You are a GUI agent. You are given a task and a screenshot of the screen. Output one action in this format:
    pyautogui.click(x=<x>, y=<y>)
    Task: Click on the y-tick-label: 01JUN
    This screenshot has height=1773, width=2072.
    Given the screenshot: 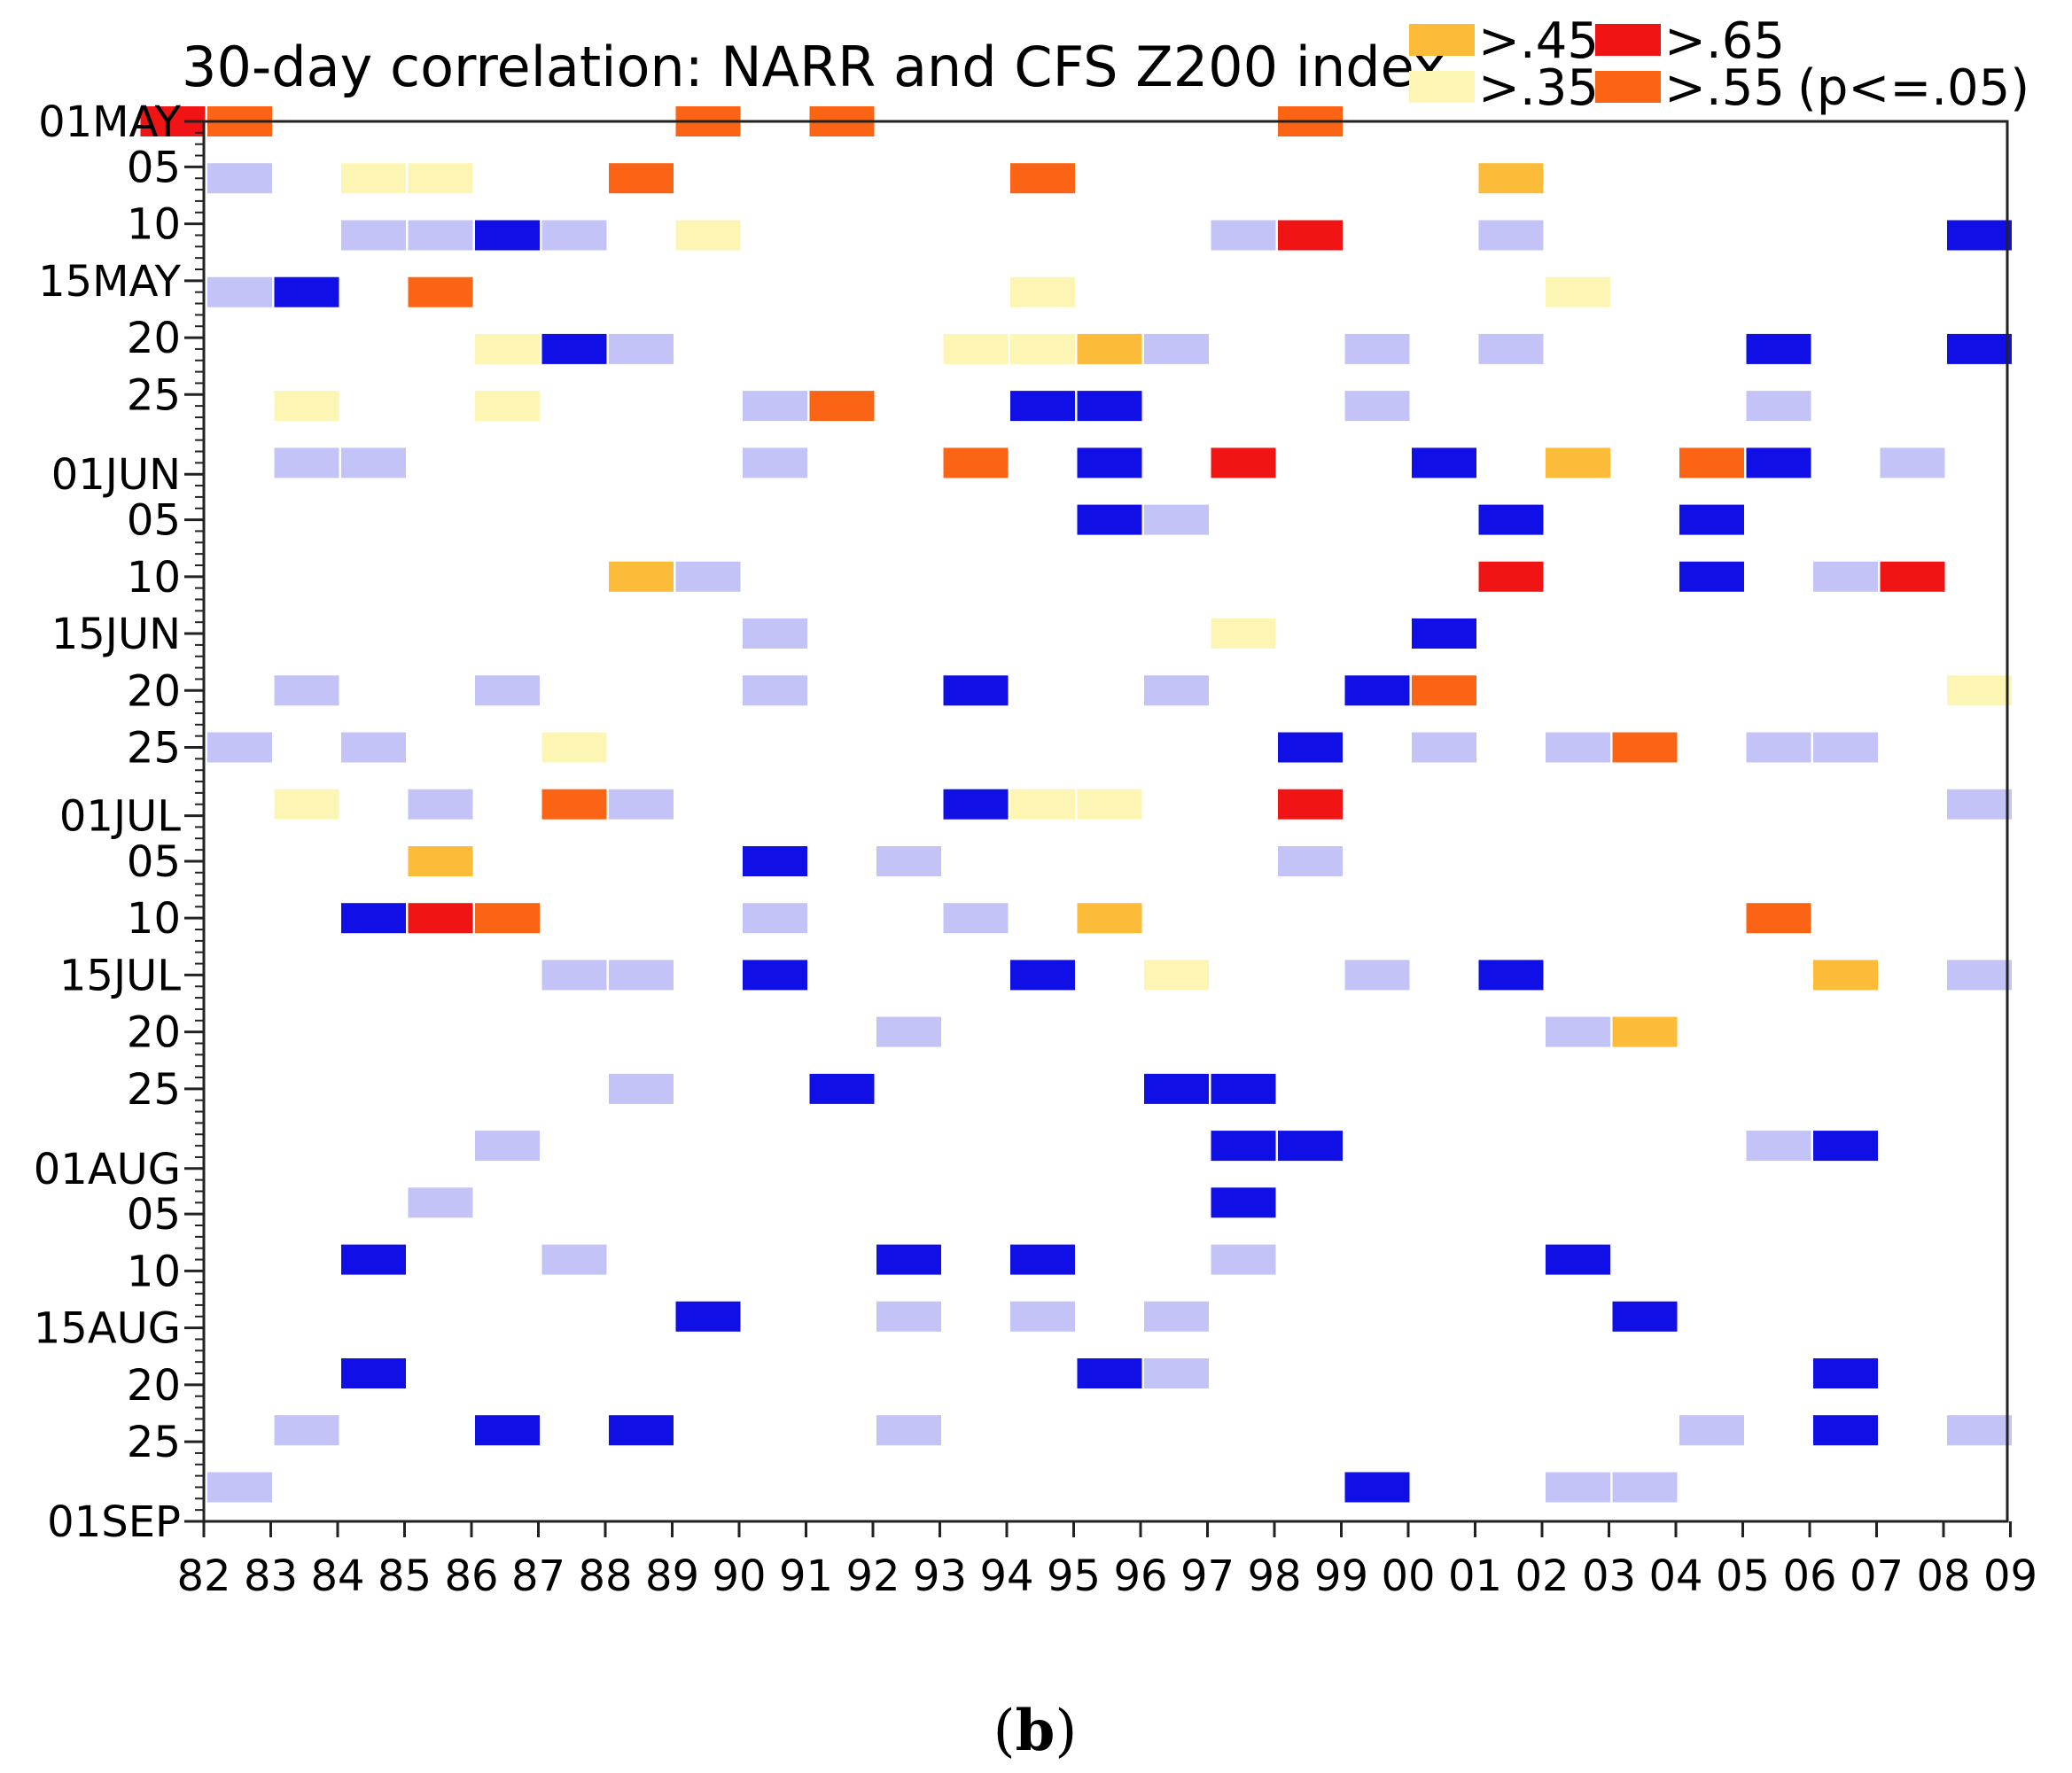 What is the action you would take?
    pyautogui.click(x=116, y=475)
    